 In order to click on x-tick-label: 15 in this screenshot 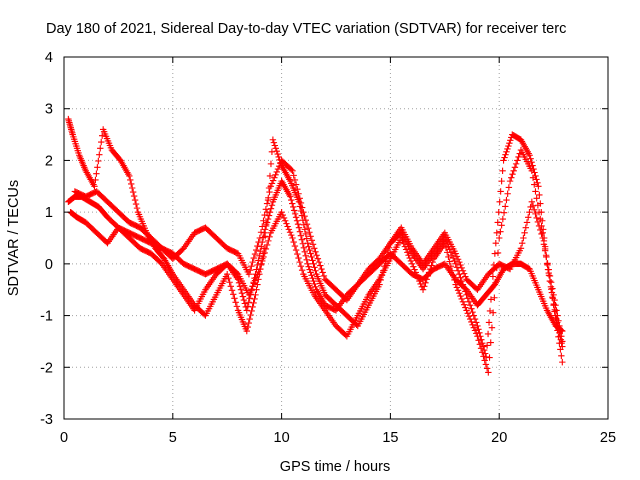, I will do `click(390, 438)`.